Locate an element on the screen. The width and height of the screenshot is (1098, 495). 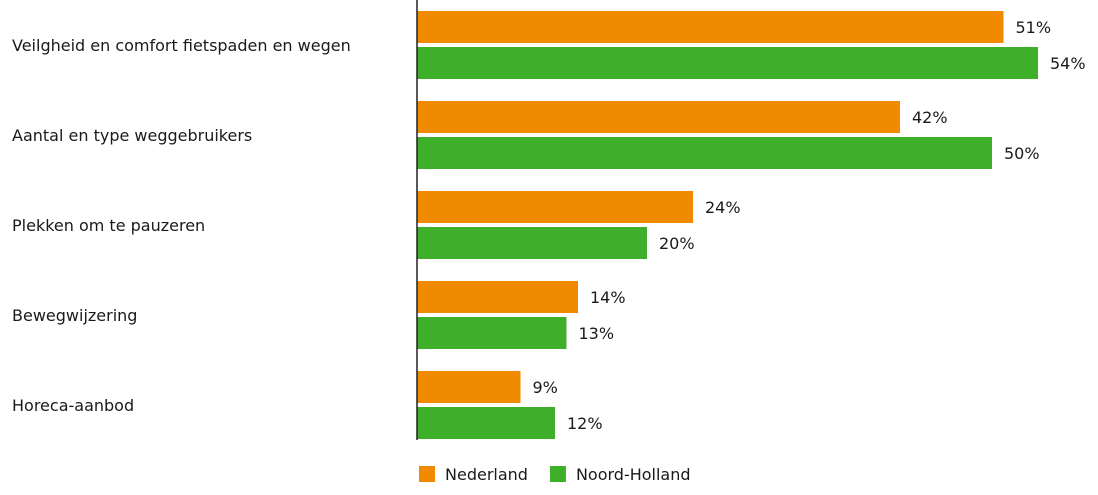
category-label: Veilgheid en comfort fietspaden en wegen is located at coordinates (181, 45).